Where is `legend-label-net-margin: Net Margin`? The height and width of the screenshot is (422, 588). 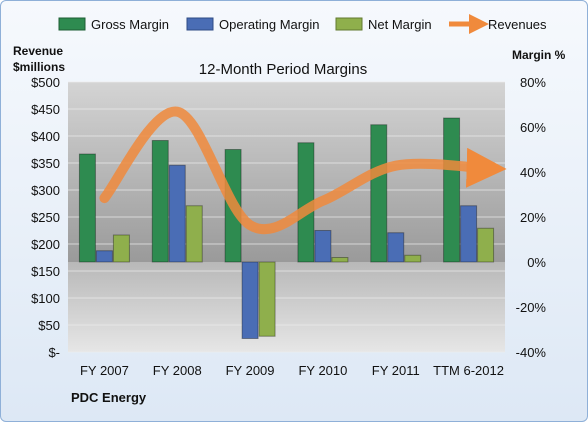
legend-label-net-margin: Net Margin is located at coordinates (400, 24).